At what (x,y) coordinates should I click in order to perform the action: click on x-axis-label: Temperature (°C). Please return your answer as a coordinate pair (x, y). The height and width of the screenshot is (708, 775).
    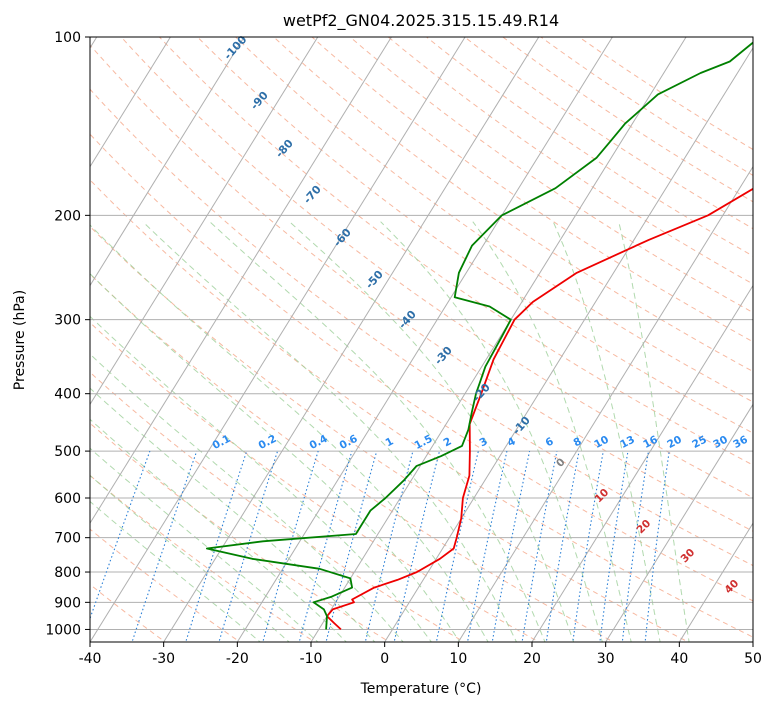
    Looking at the image, I should click on (421, 689).